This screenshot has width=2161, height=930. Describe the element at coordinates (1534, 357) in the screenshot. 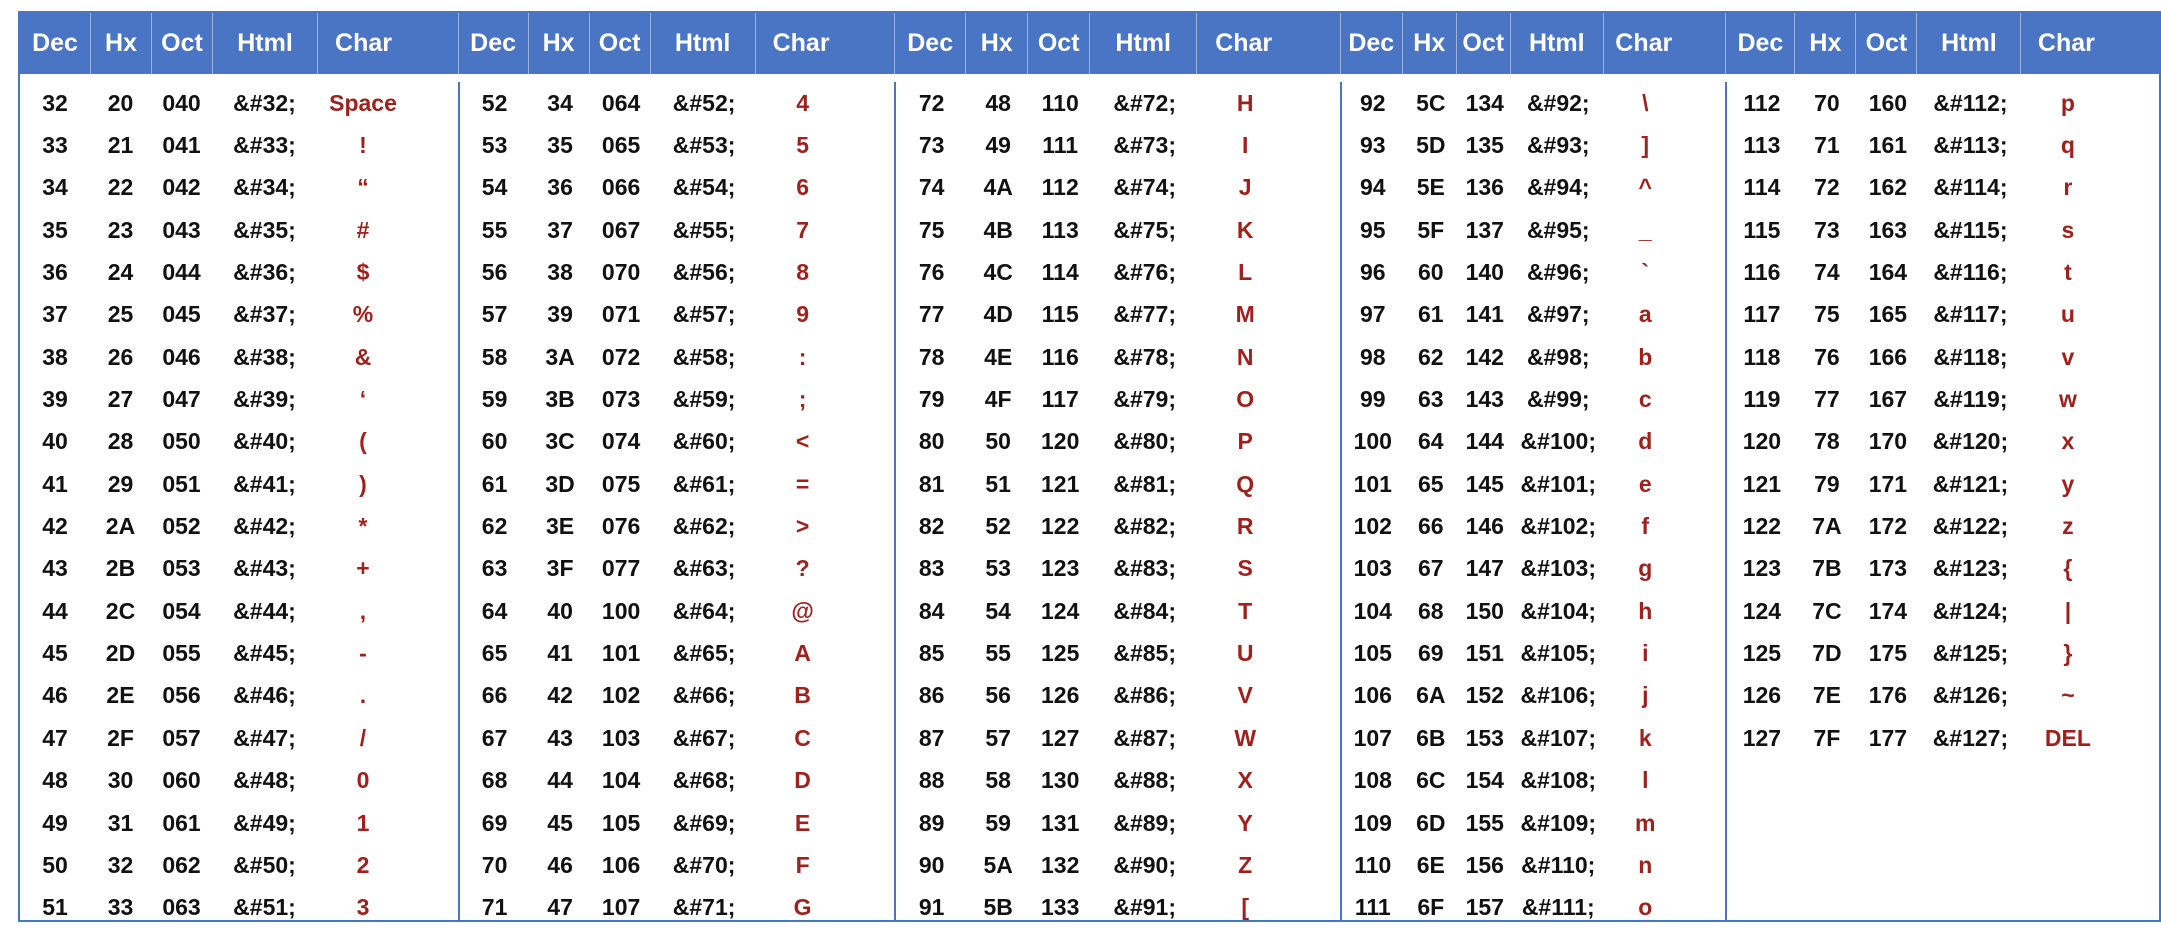

I see `table-row: 98 62 142 &#98; b` at that location.